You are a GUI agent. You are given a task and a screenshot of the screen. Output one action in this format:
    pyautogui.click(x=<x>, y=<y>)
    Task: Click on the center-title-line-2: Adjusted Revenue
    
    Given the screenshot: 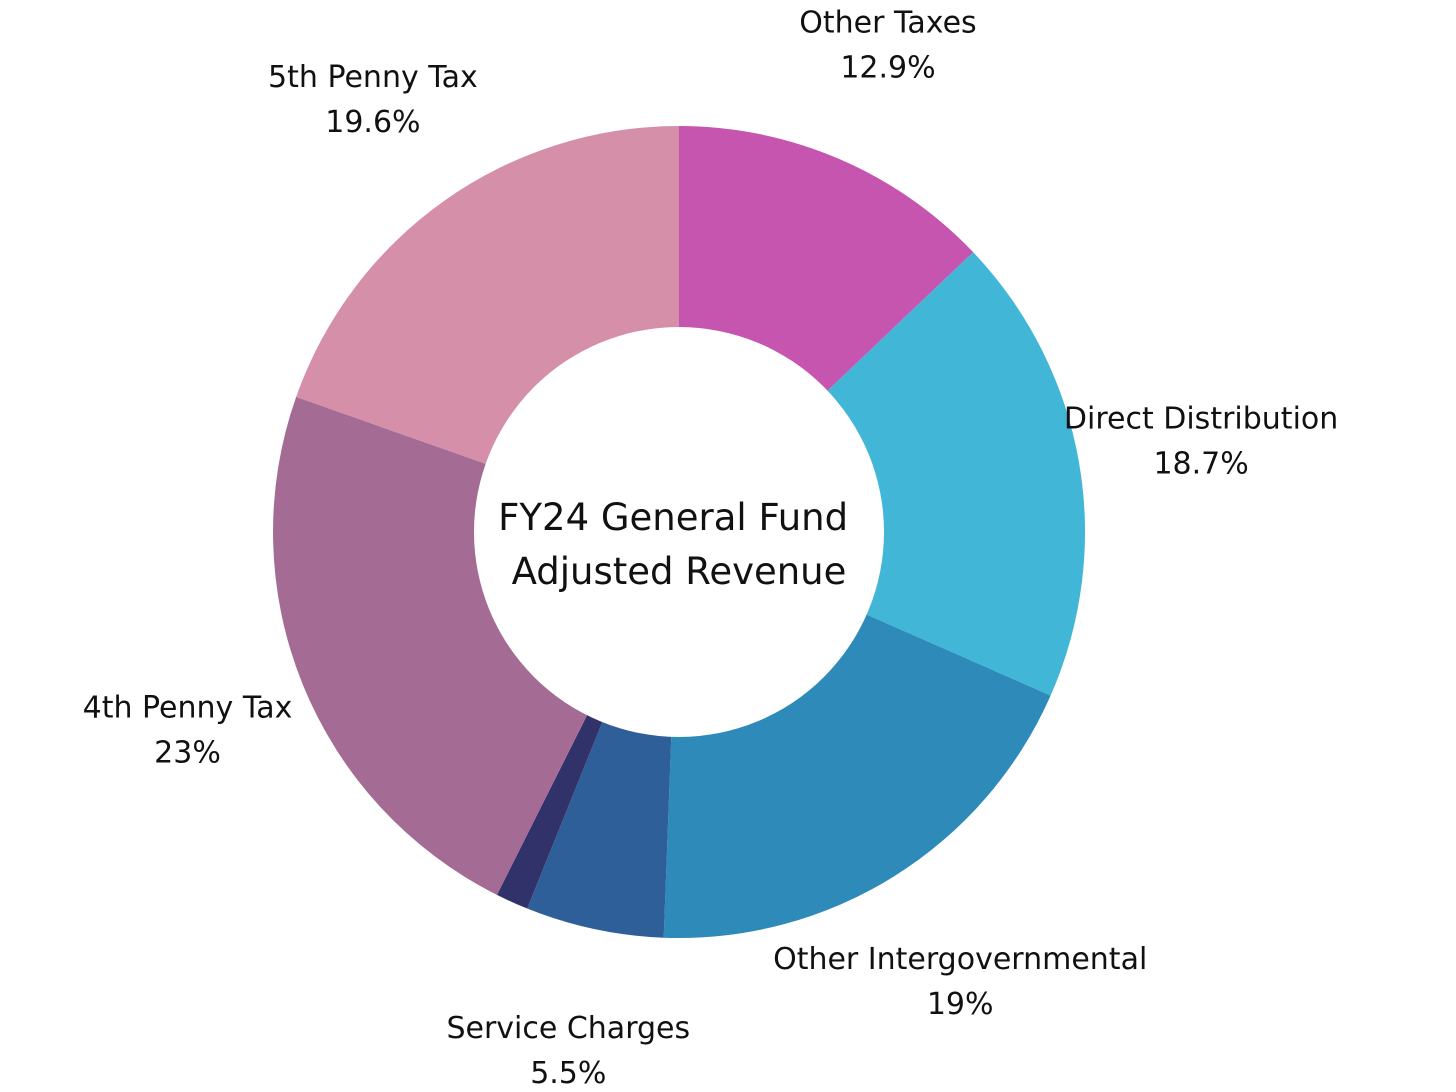 What is the action you would take?
    pyautogui.click(x=679, y=571)
    